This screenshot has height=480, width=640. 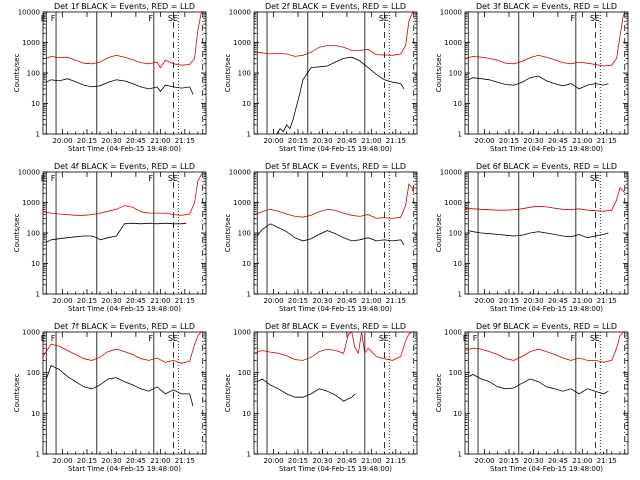 What do you see at coordinates (124, 166) in the screenshot?
I see `panel-title: Det 4f BLACK = Events, RED = LLD` at bounding box center [124, 166].